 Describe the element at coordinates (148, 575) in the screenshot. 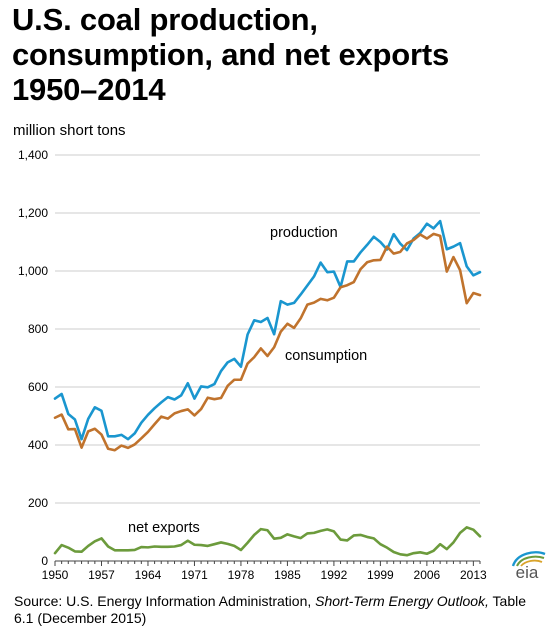

I see `x-tick-label: 1964` at that location.